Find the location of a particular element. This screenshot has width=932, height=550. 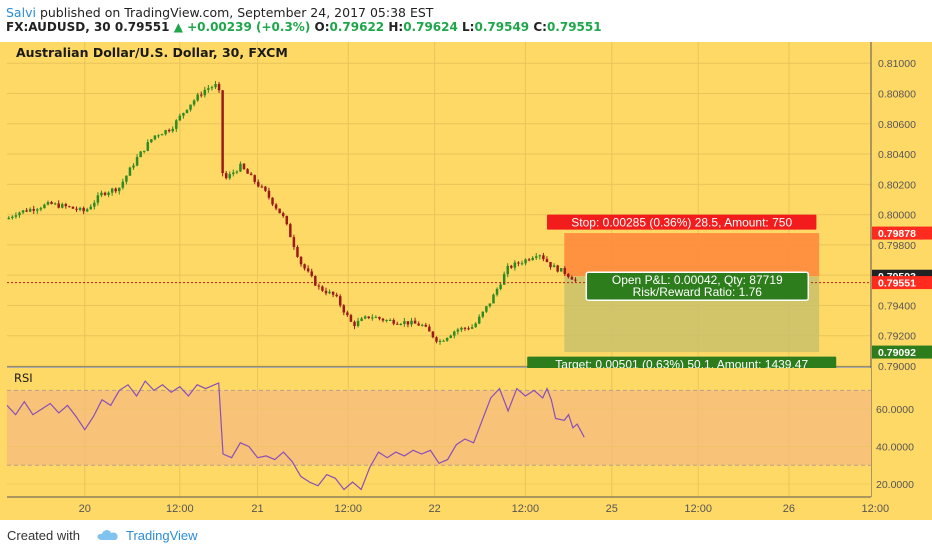

open-label: O: is located at coordinates (322, 27).